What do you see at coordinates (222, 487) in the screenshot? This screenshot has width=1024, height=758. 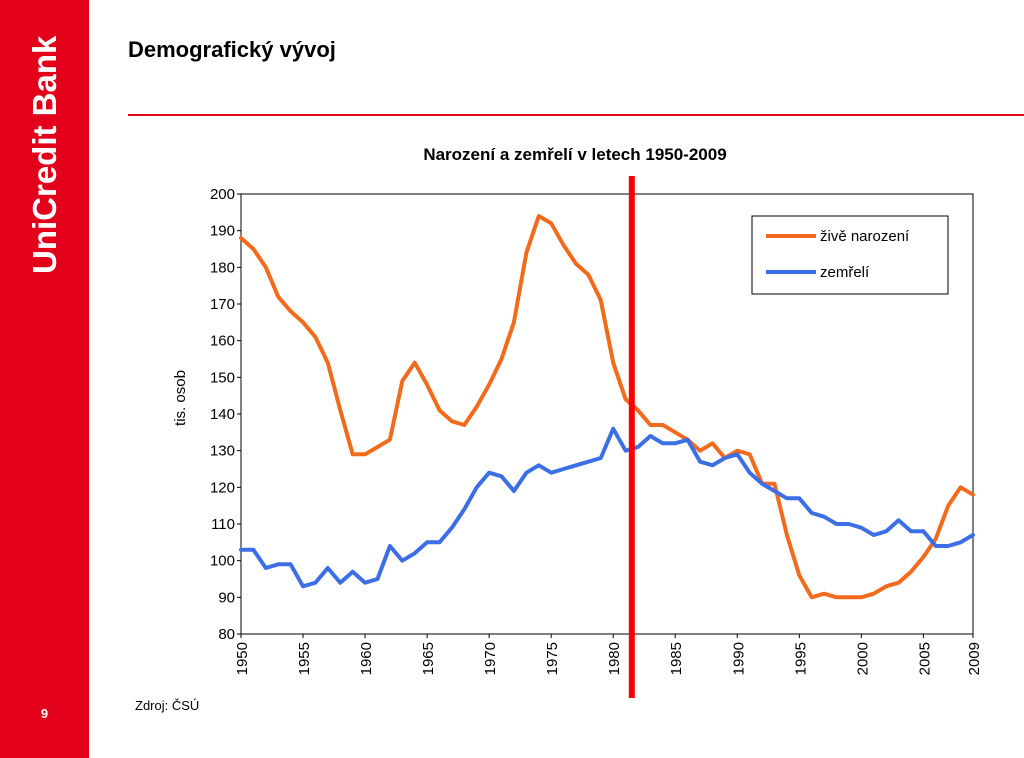 I see `y-tick-label: 120` at bounding box center [222, 487].